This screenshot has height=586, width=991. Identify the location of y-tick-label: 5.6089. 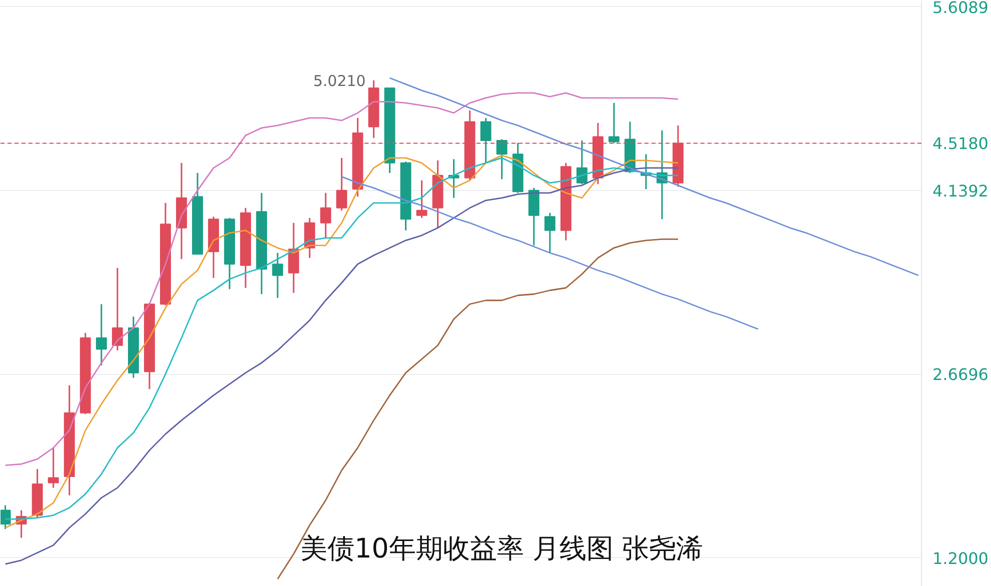
(960, 8).